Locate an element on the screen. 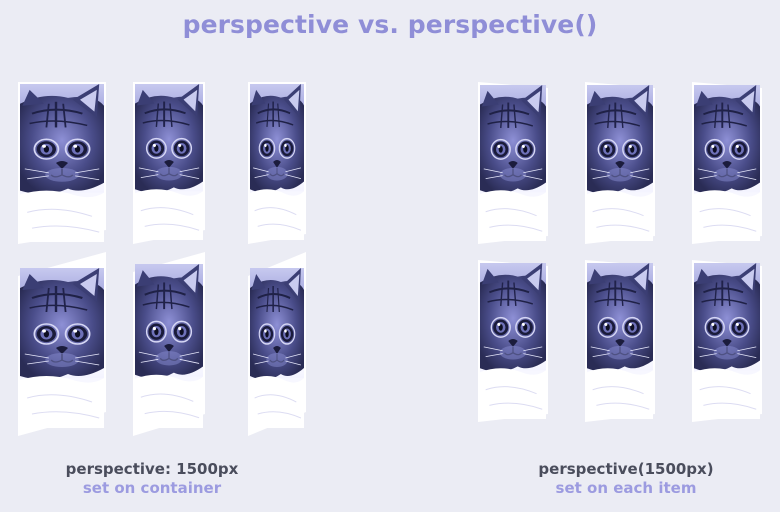  left-caption: perspective: 1500px set on container is located at coordinates (152, 479).